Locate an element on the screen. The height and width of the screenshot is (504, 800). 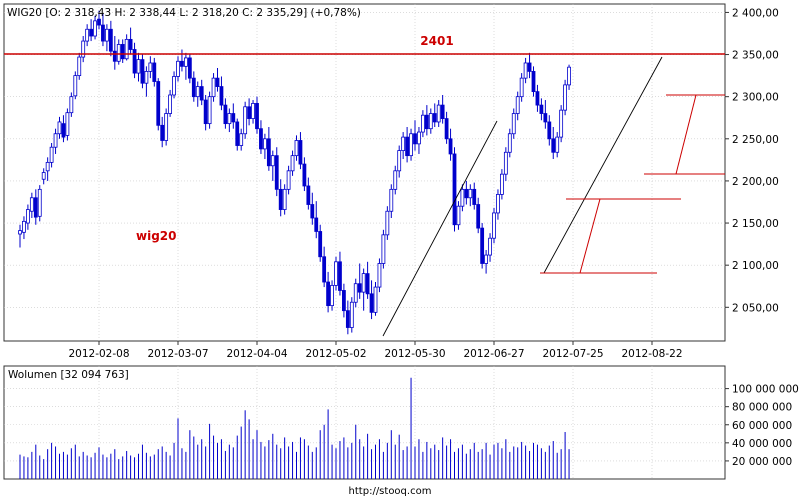
price-y-tick-label: 2 050,00 is located at coordinates (755, 308).